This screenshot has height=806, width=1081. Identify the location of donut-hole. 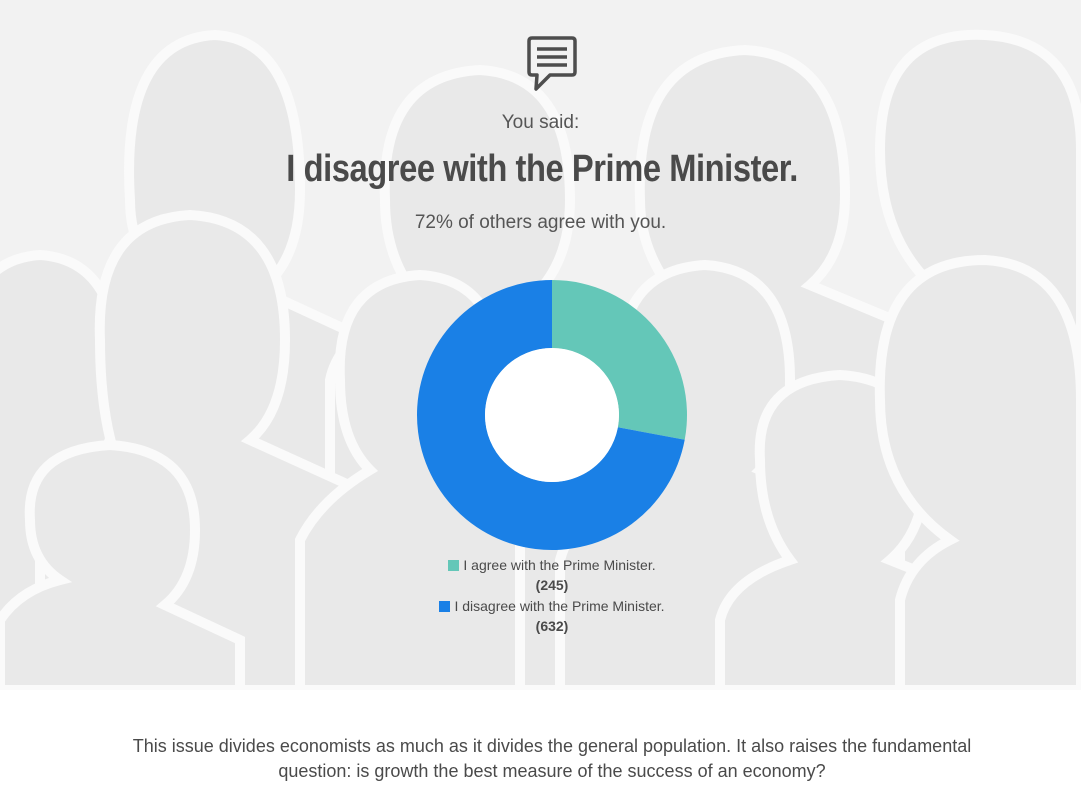
(552, 415).